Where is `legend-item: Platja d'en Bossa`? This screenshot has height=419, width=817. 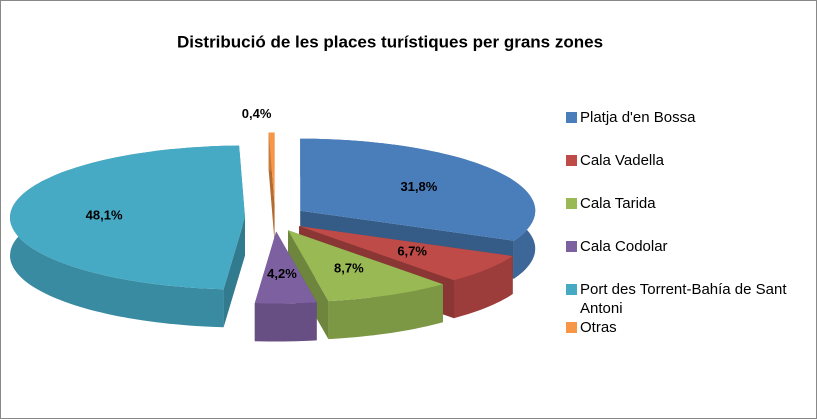
legend-item: Platja d'en Bossa is located at coordinates (686, 117).